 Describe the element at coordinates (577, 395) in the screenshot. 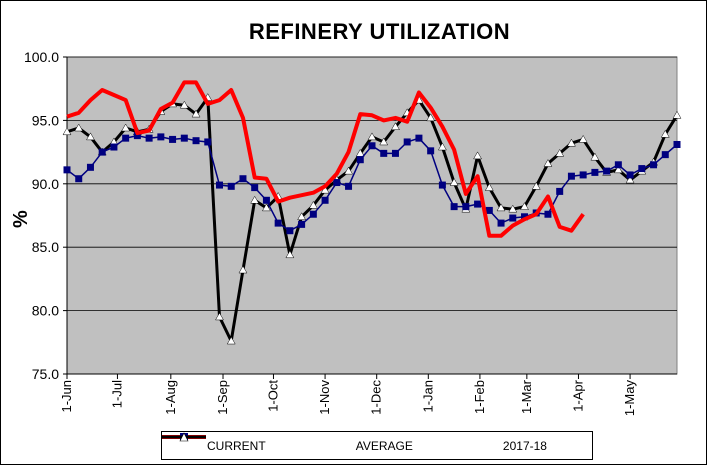

I see `x-tick-label: 1-Apr` at that location.